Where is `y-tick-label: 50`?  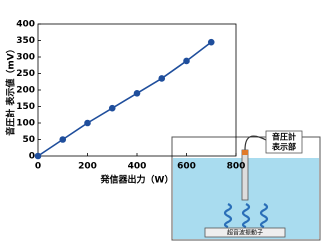 y-tick-label: 50 is located at coordinates (28, 140).